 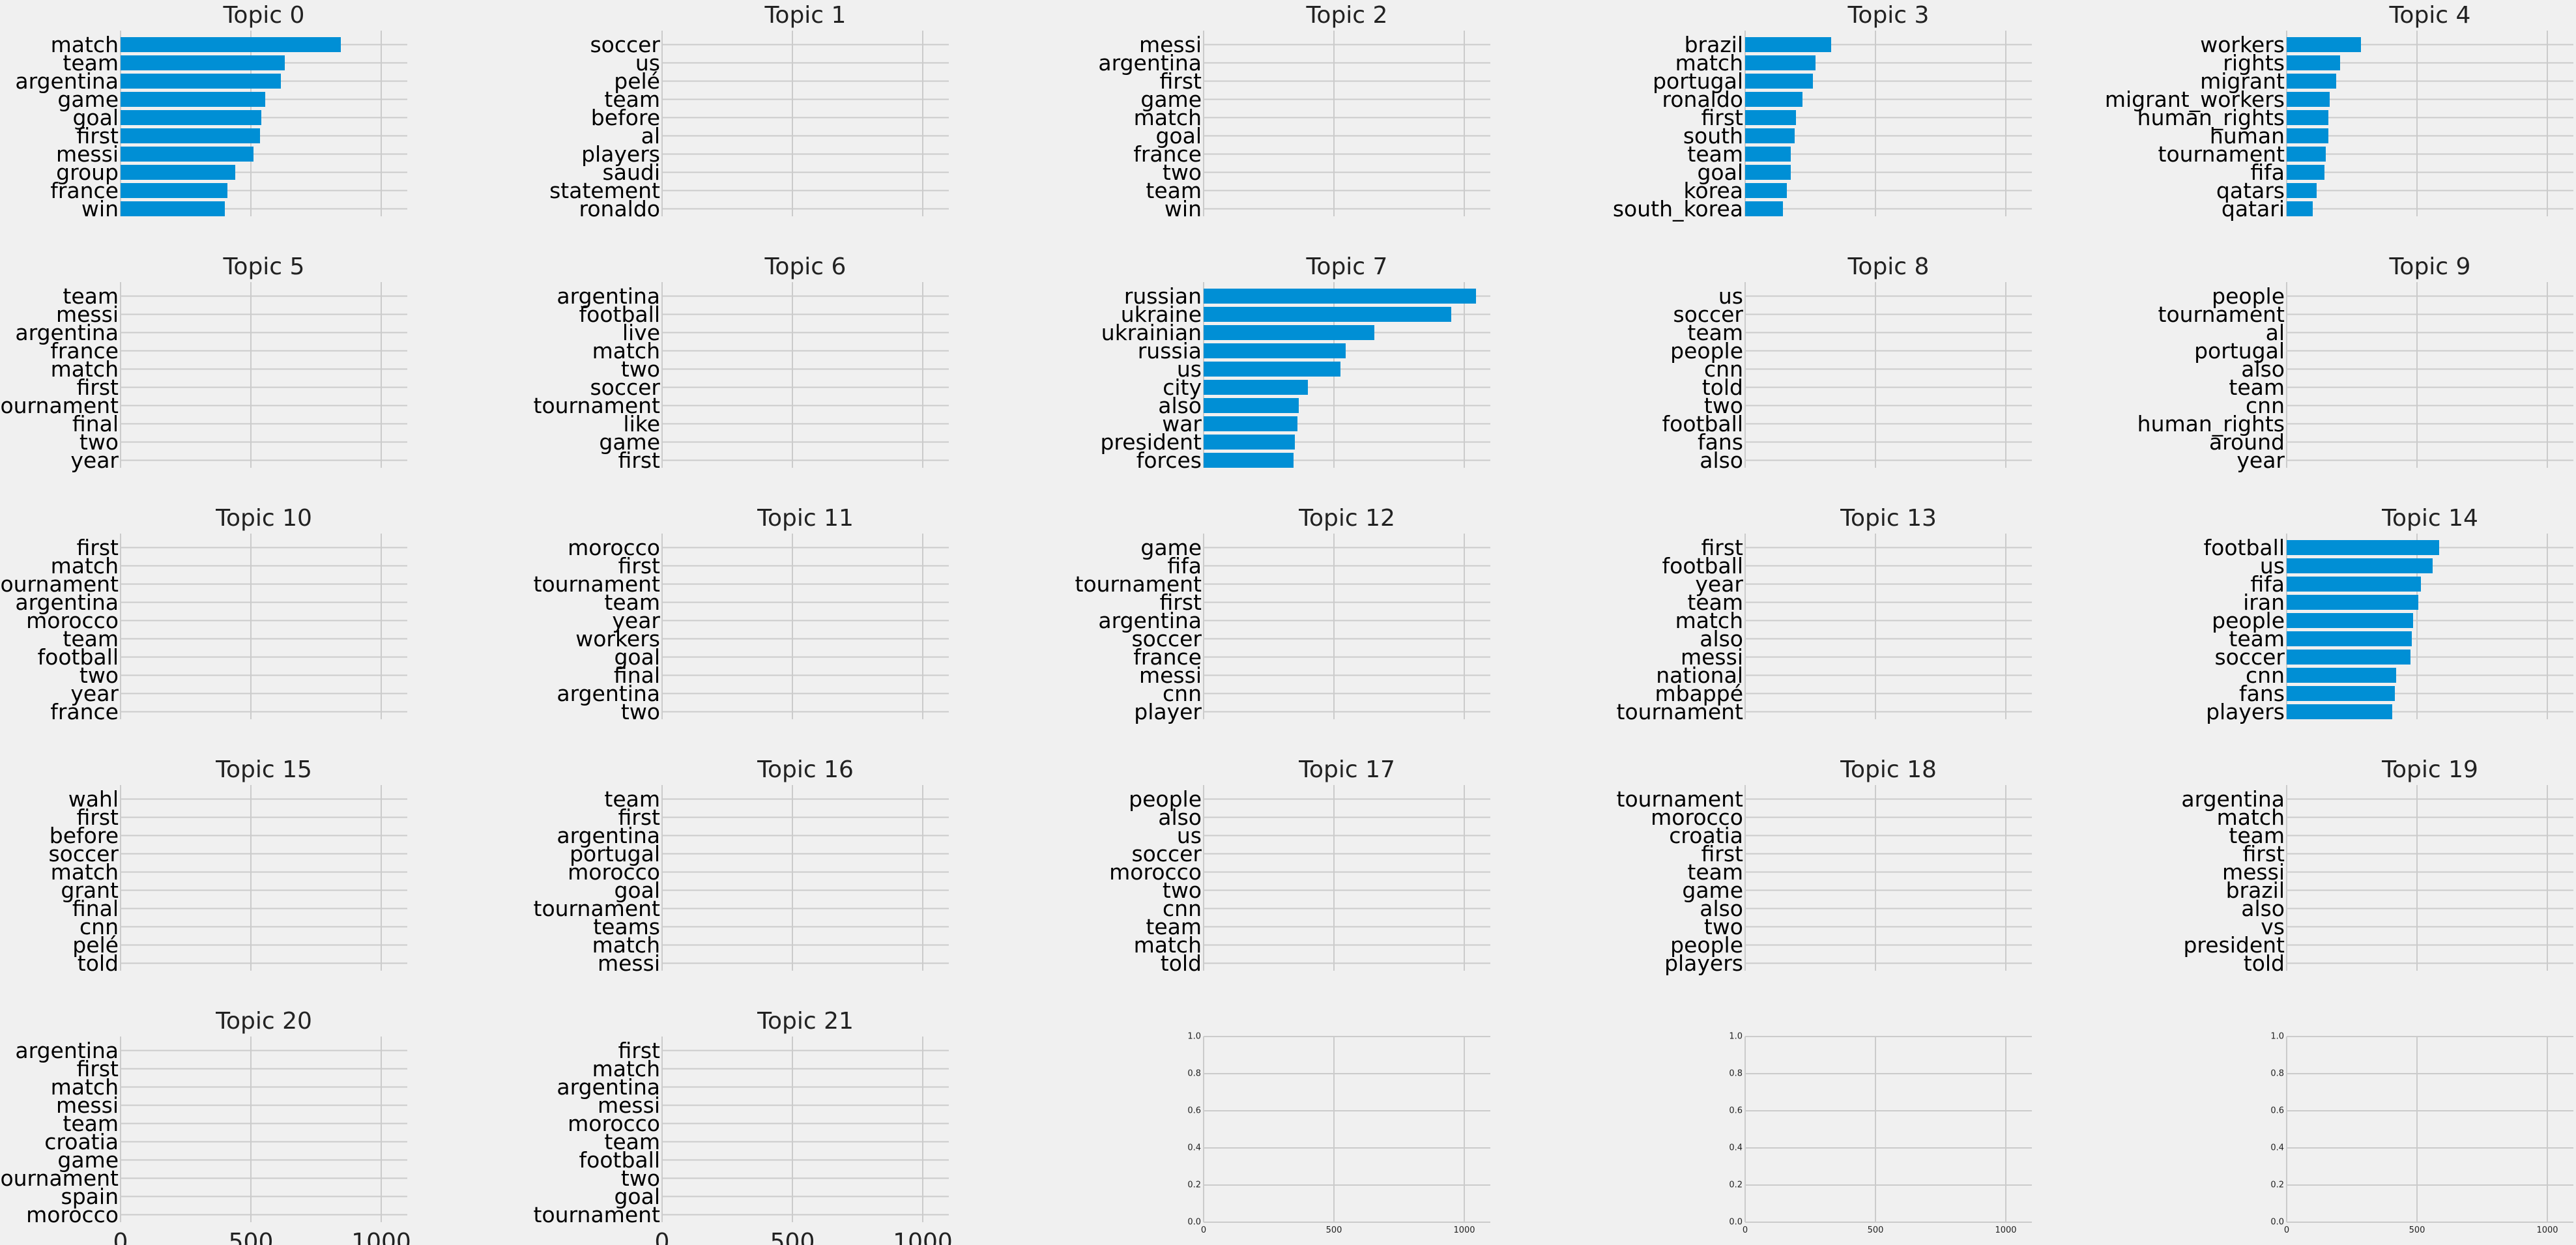 I want to click on category-label: war, so click(x=1182, y=424).